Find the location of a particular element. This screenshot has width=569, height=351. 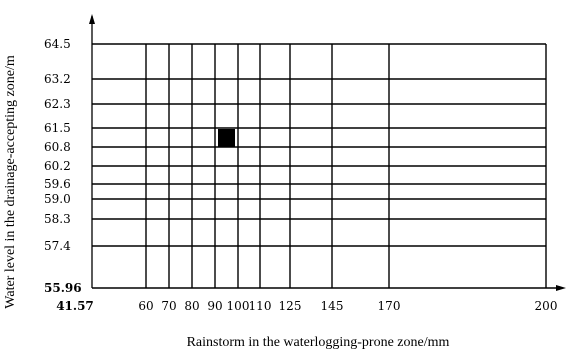

highlight-layer is located at coordinates (226, 138).